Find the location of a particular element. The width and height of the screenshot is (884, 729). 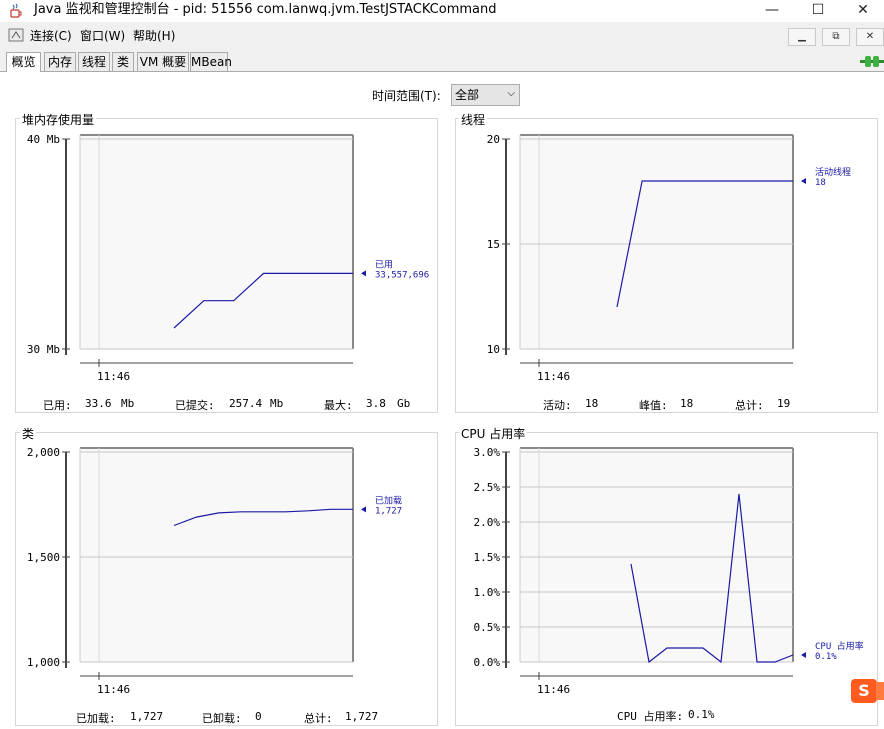

connect-icon is located at coordinates (16, 35).